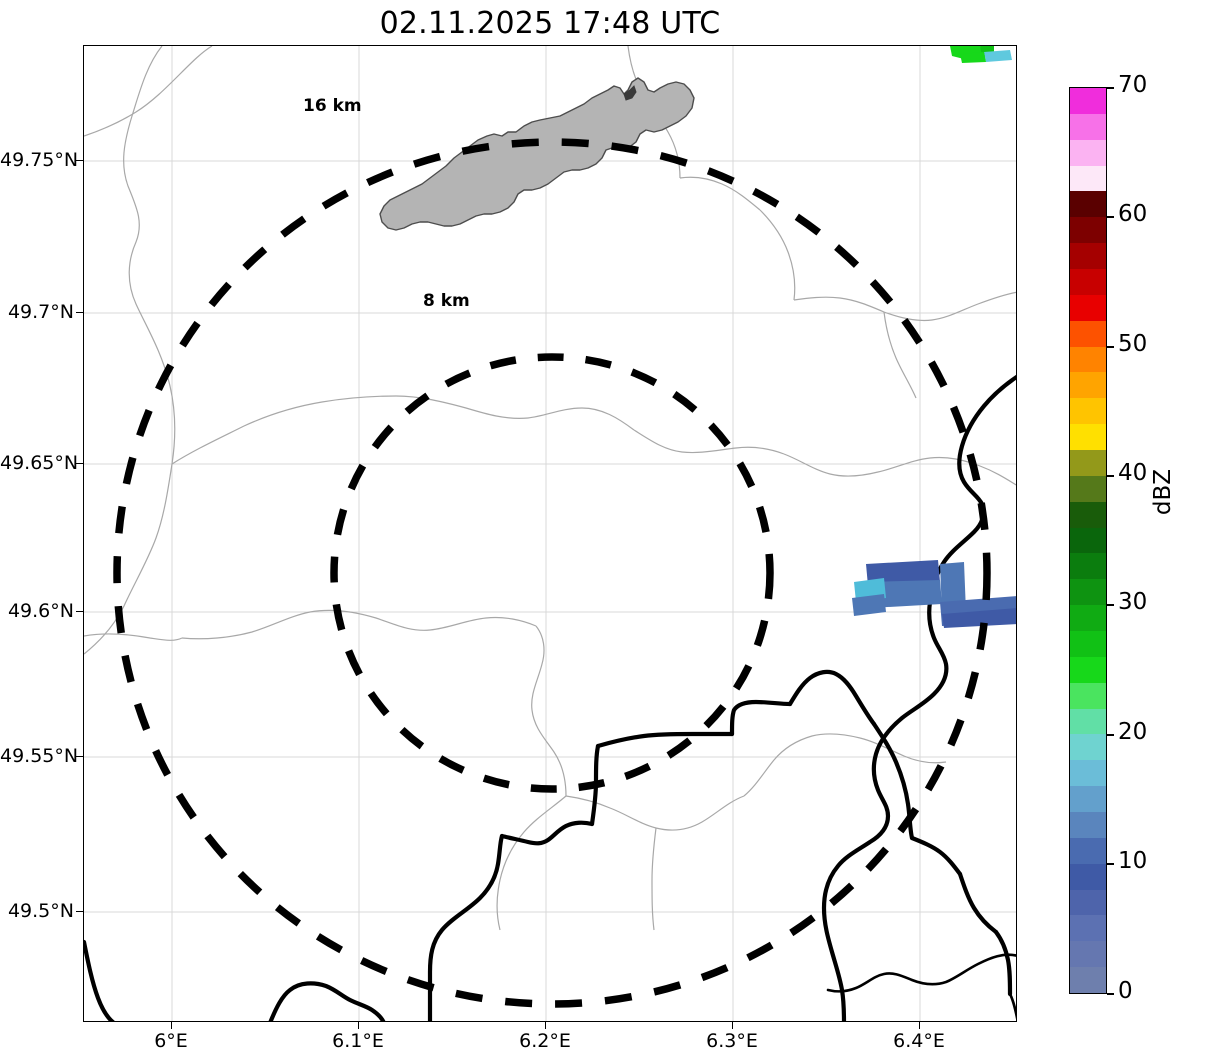 The width and height of the screenshot is (1207, 1064). What do you see at coordinates (40, 312) in the screenshot?
I see `ytick-label-49-7: 49.7°N` at bounding box center [40, 312].